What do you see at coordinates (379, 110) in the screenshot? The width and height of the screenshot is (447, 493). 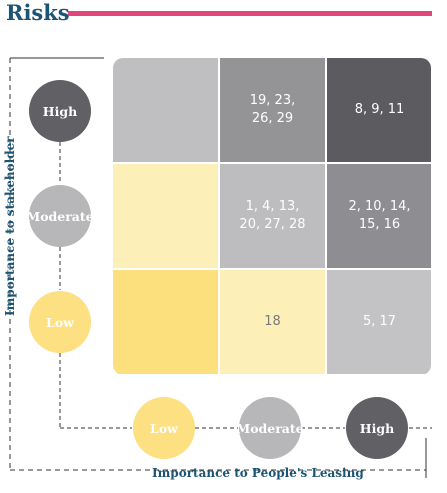 I see `matrix-cell-high-high: 8, 9, 11` at bounding box center [379, 110].